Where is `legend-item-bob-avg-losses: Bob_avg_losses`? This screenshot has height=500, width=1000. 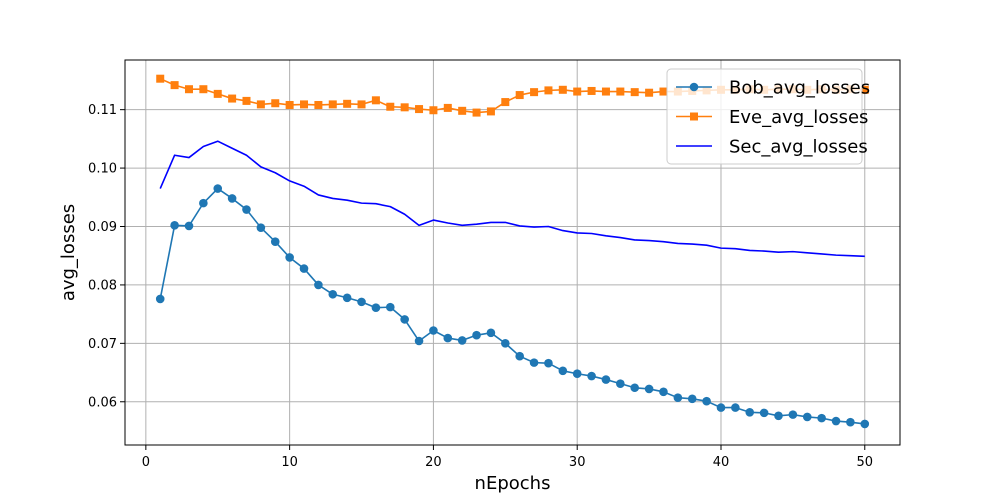
legend-item-bob-avg-losses: Bob_avg_losses is located at coordinates (773, 88).